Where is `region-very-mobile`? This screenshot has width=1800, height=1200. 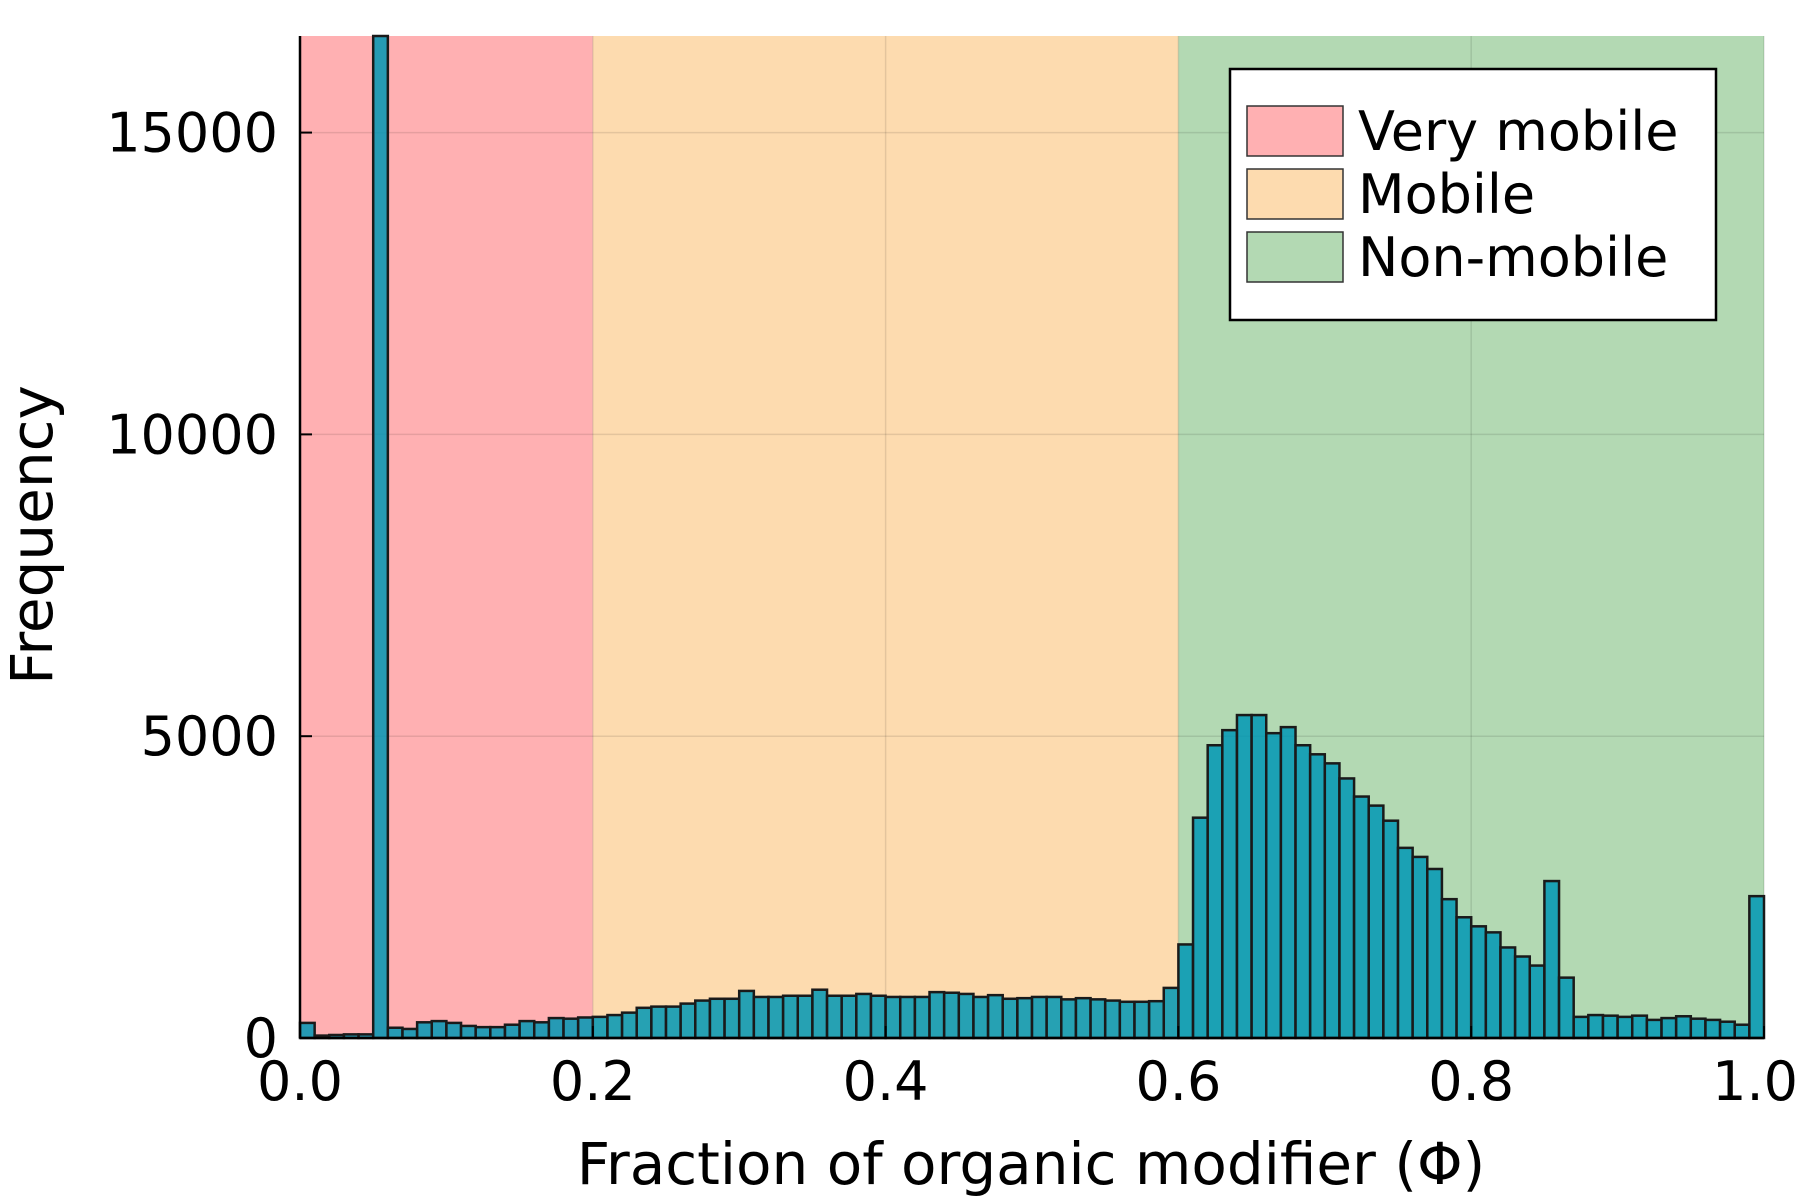 region-very-mobile is located at coordinates (446, 537).